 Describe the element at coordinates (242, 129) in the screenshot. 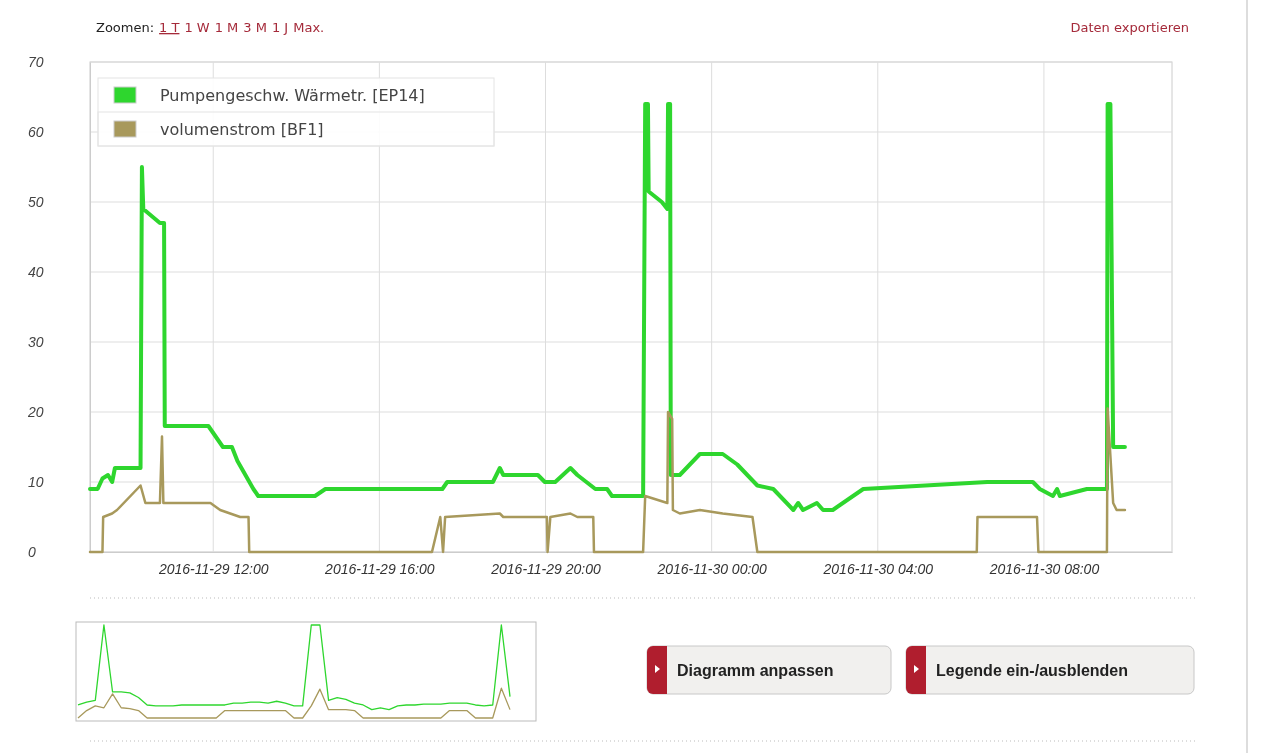

I see `legend-label: volumenstrom [BF1]` at that location.